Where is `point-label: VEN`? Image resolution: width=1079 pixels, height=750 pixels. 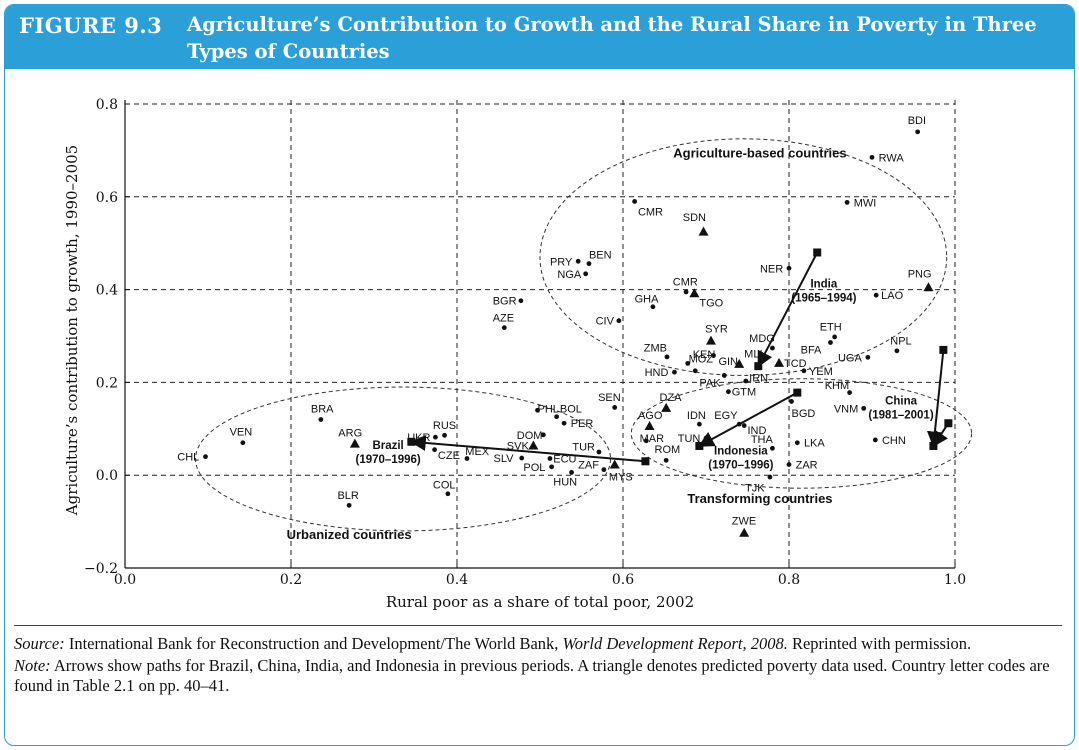 point-label: VEN is located at coordinates (241, 433).